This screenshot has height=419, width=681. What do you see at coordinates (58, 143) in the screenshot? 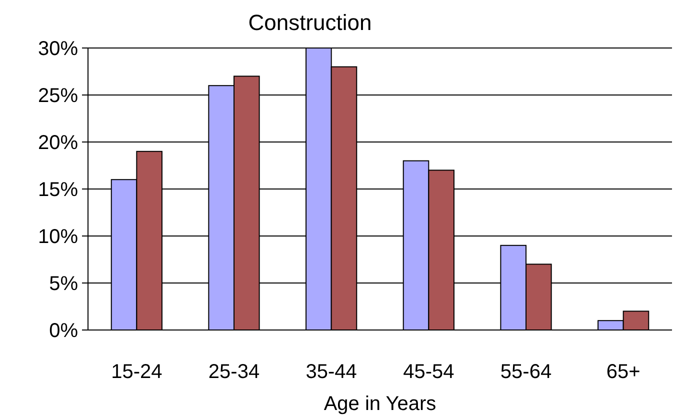
I see `y-tick-label: 20%` at bounding box center [58, 143].